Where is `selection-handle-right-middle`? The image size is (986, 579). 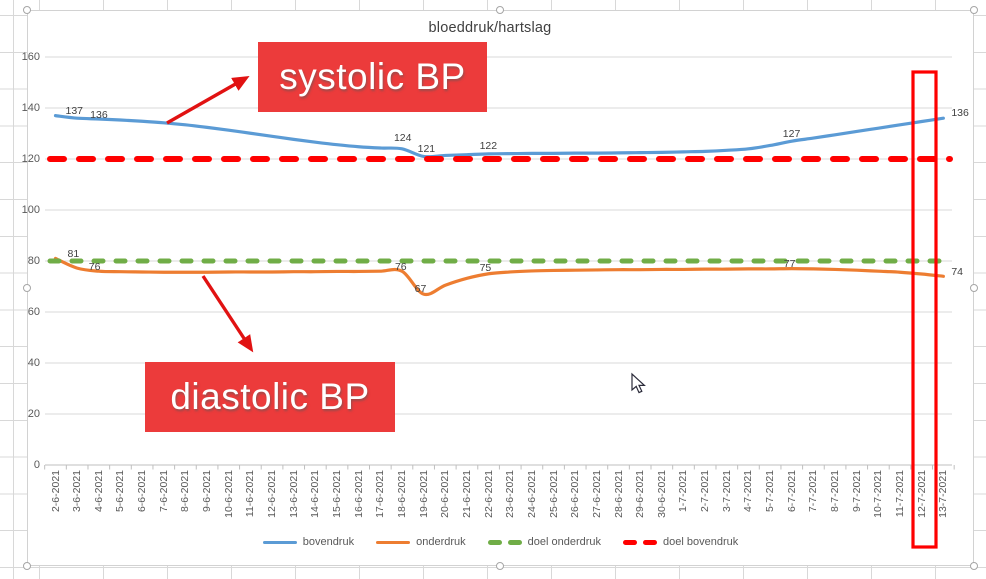
selection-handle-right-middle is located at coordinates (974, 288).